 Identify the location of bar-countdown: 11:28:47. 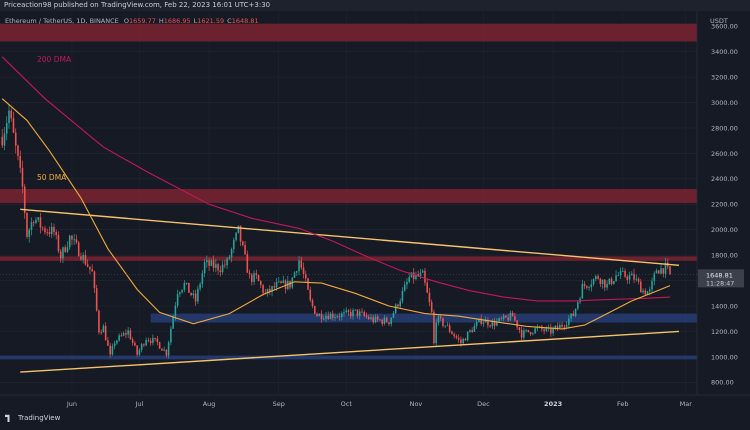
(720, 283).